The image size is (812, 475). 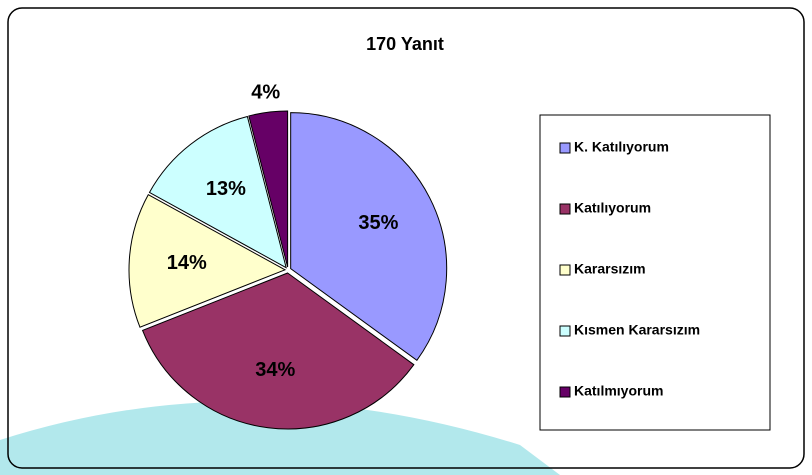 What do you see at coordinates (187, 263) in the screenshot?
I see `data-label: 14%` at bounding box center [187, 263].